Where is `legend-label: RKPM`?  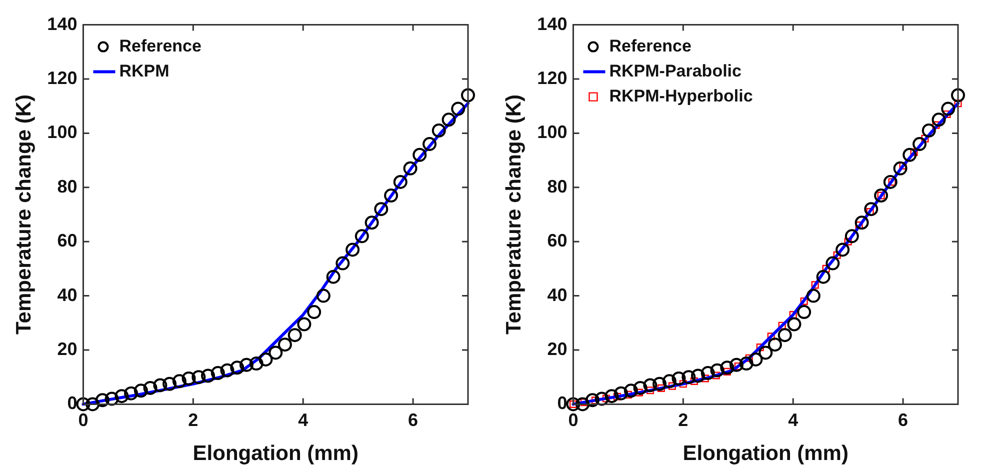 legend-label: RKPM is located at coordinates (144, 70).